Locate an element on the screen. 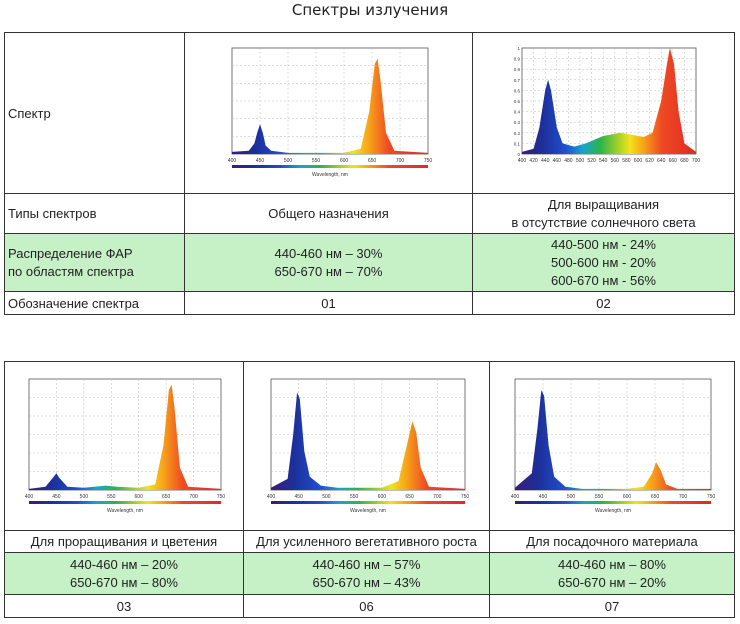  x-tick-label: 440 is located at coordinates (545, 161).